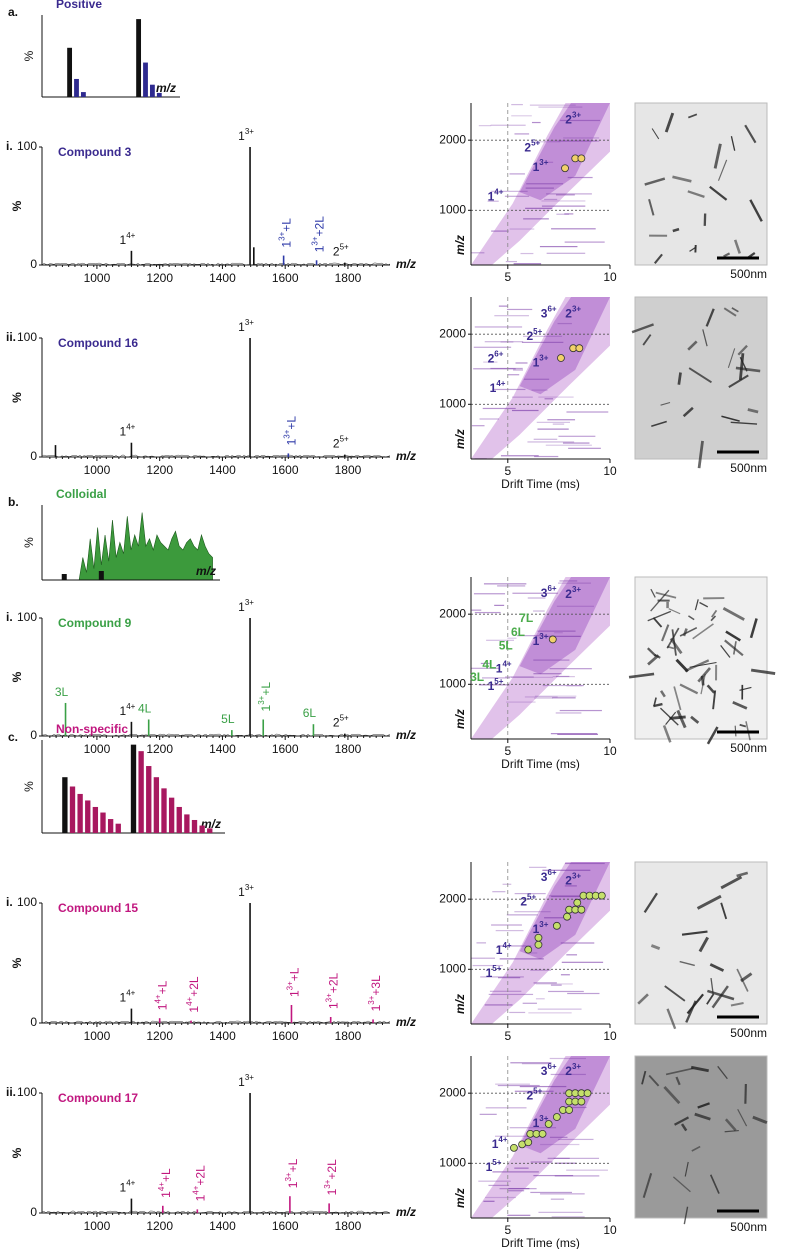  What do you see at coordinates (344, 247) in the screenshot?
I see `ion-charge: 5+` at bounding box center [344, 247].